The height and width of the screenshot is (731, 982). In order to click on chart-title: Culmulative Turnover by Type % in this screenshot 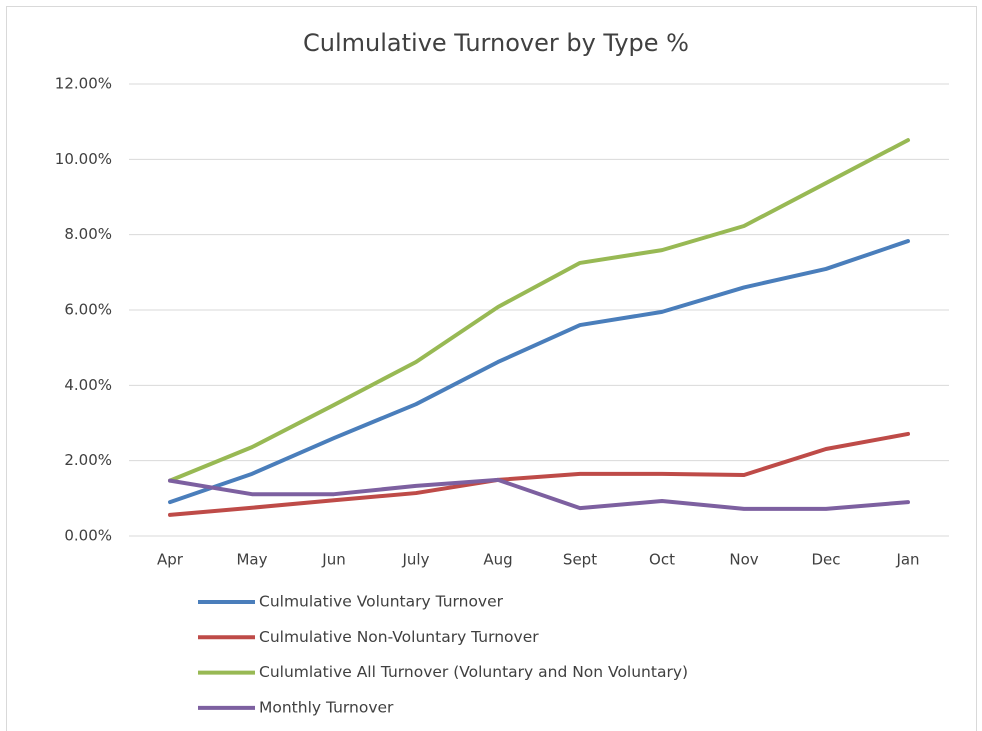, I will do `click(496, 43)`.